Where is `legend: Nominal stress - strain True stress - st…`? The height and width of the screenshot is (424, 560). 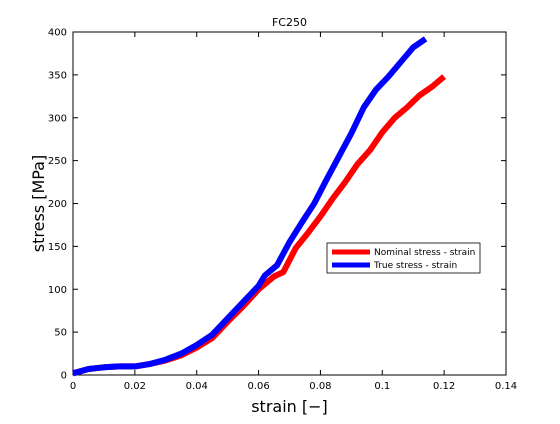 legend: Nominal stress - strain True stress - st… is located at coordinates (403, 258).